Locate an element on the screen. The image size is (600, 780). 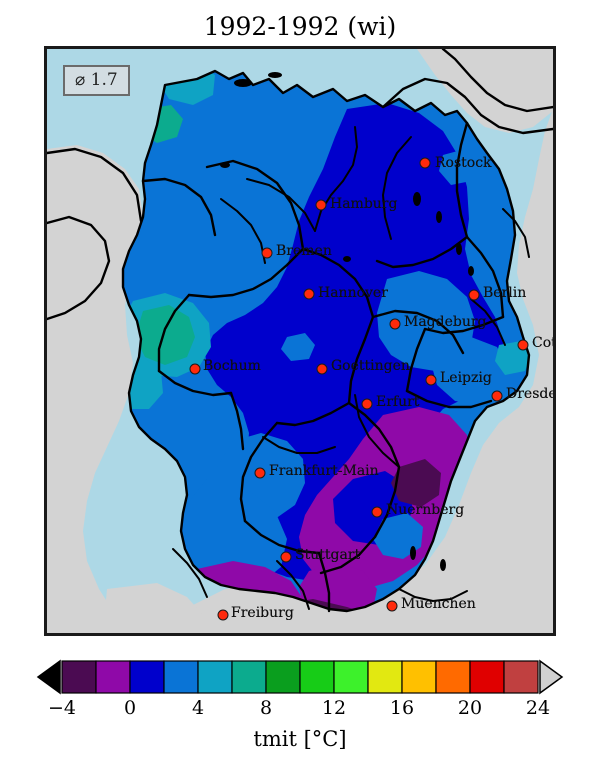
colorbar-tick-label: 20 is located at coordinates (470, 708).